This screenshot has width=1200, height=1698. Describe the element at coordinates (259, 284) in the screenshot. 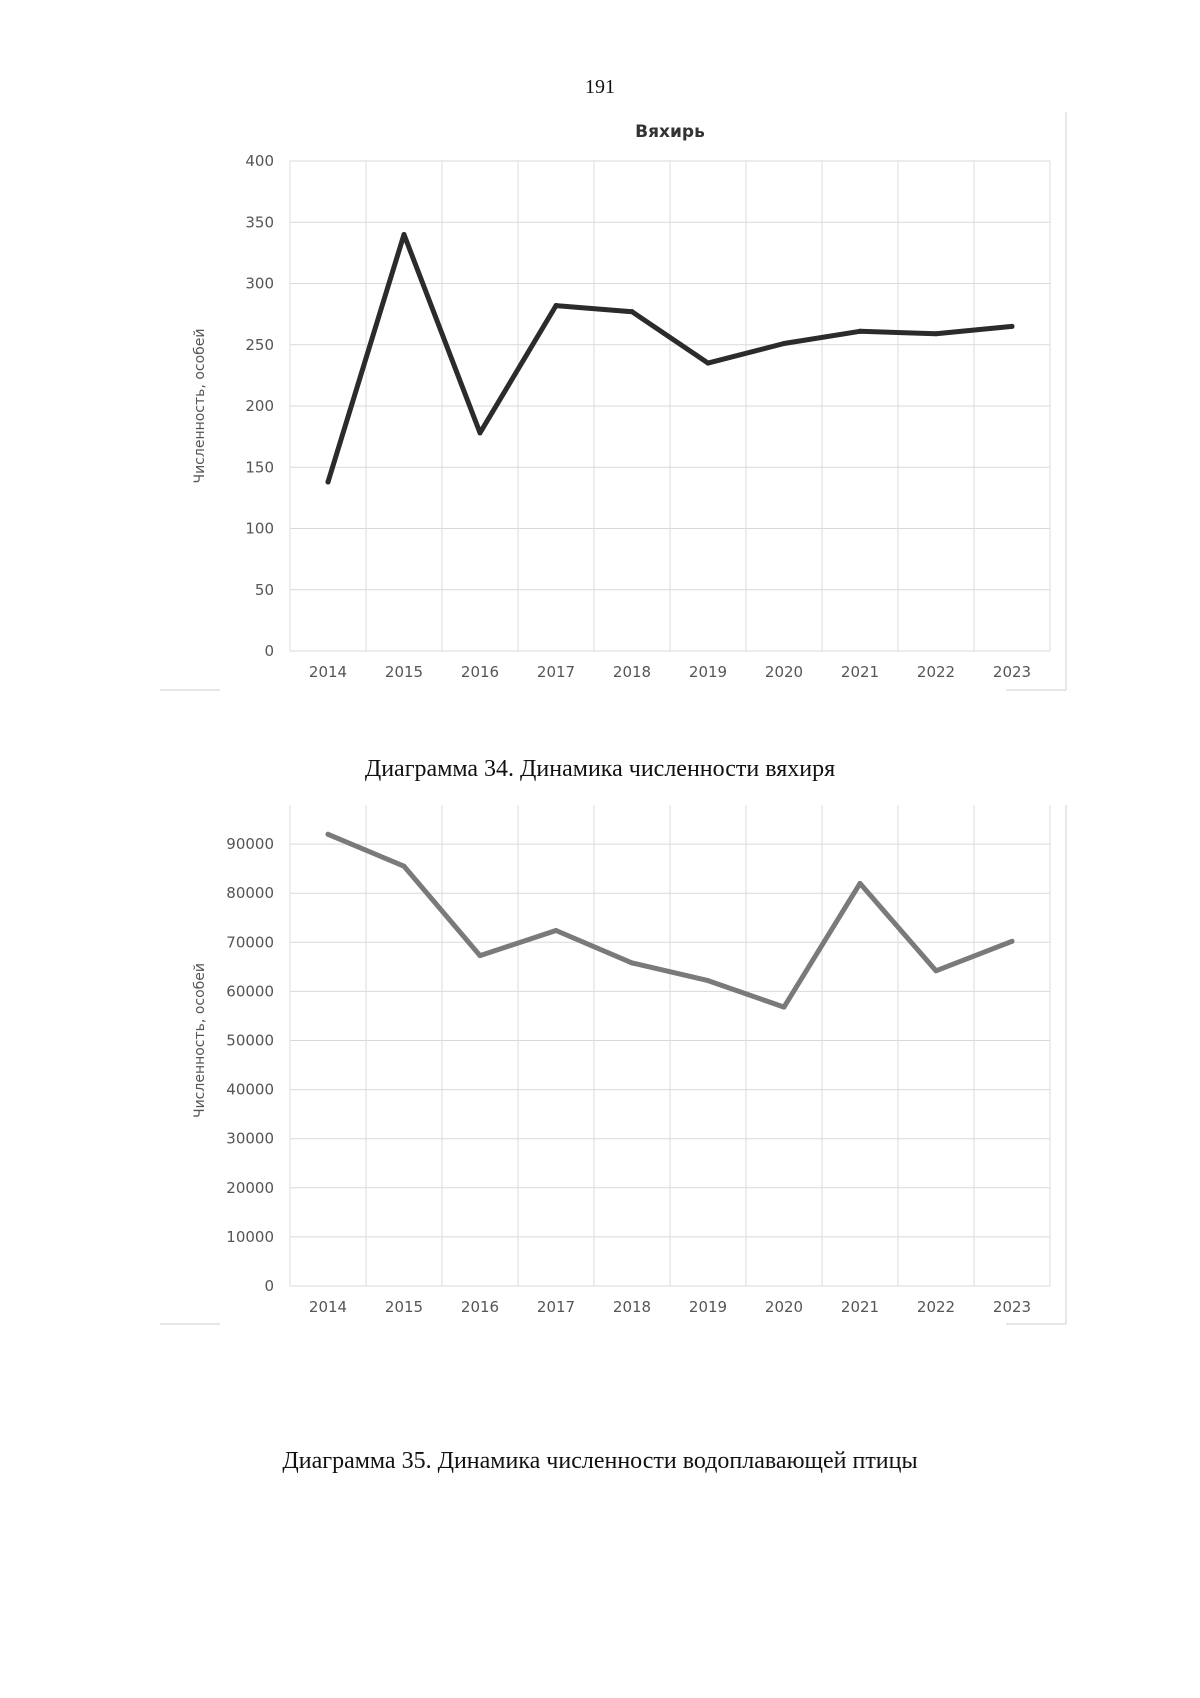

I see `y-tick-label: 300` at that location.